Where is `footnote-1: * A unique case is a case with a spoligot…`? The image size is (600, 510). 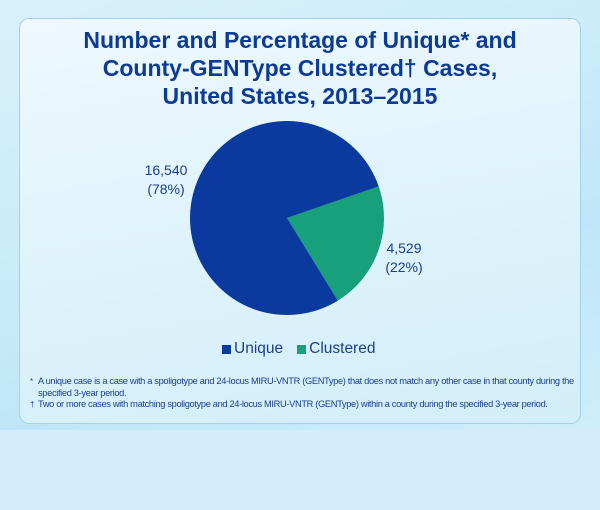 footnote-1: * A unique case is a case with a spoligot… is located at coordinates (302, 387).